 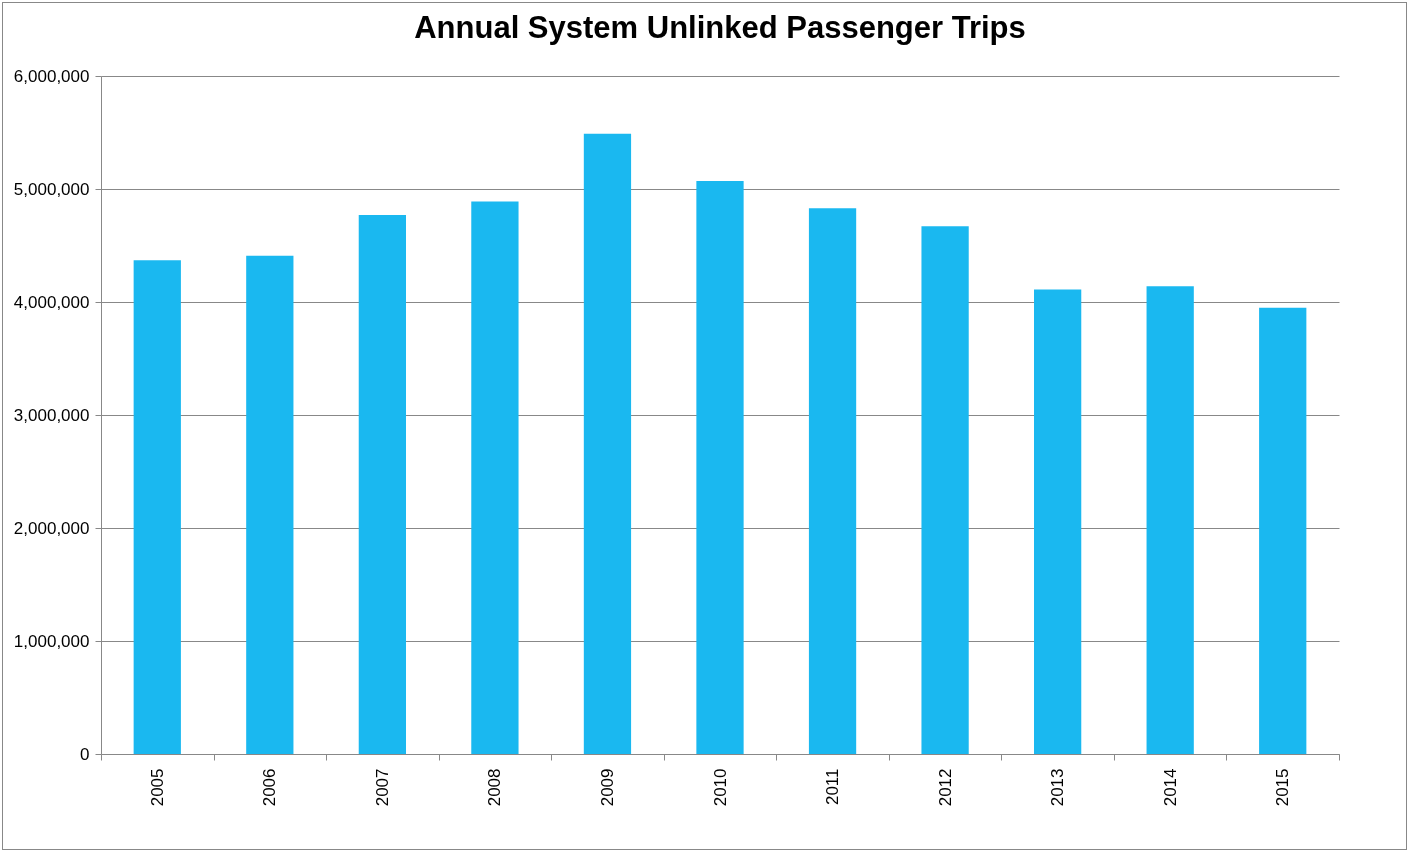 I want to click on x-tick-label: 2009, so click(x=607, y=787).